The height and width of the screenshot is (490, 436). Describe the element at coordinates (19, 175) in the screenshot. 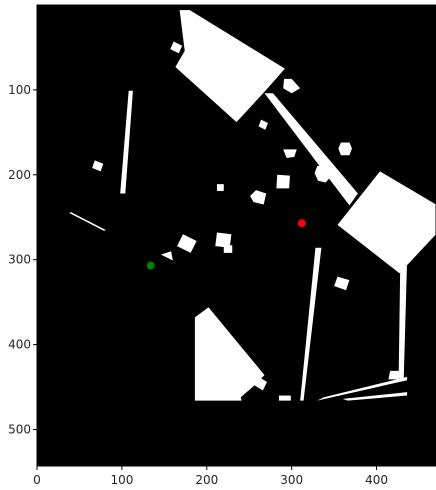

I see `y-tick-label: 200` at that location.